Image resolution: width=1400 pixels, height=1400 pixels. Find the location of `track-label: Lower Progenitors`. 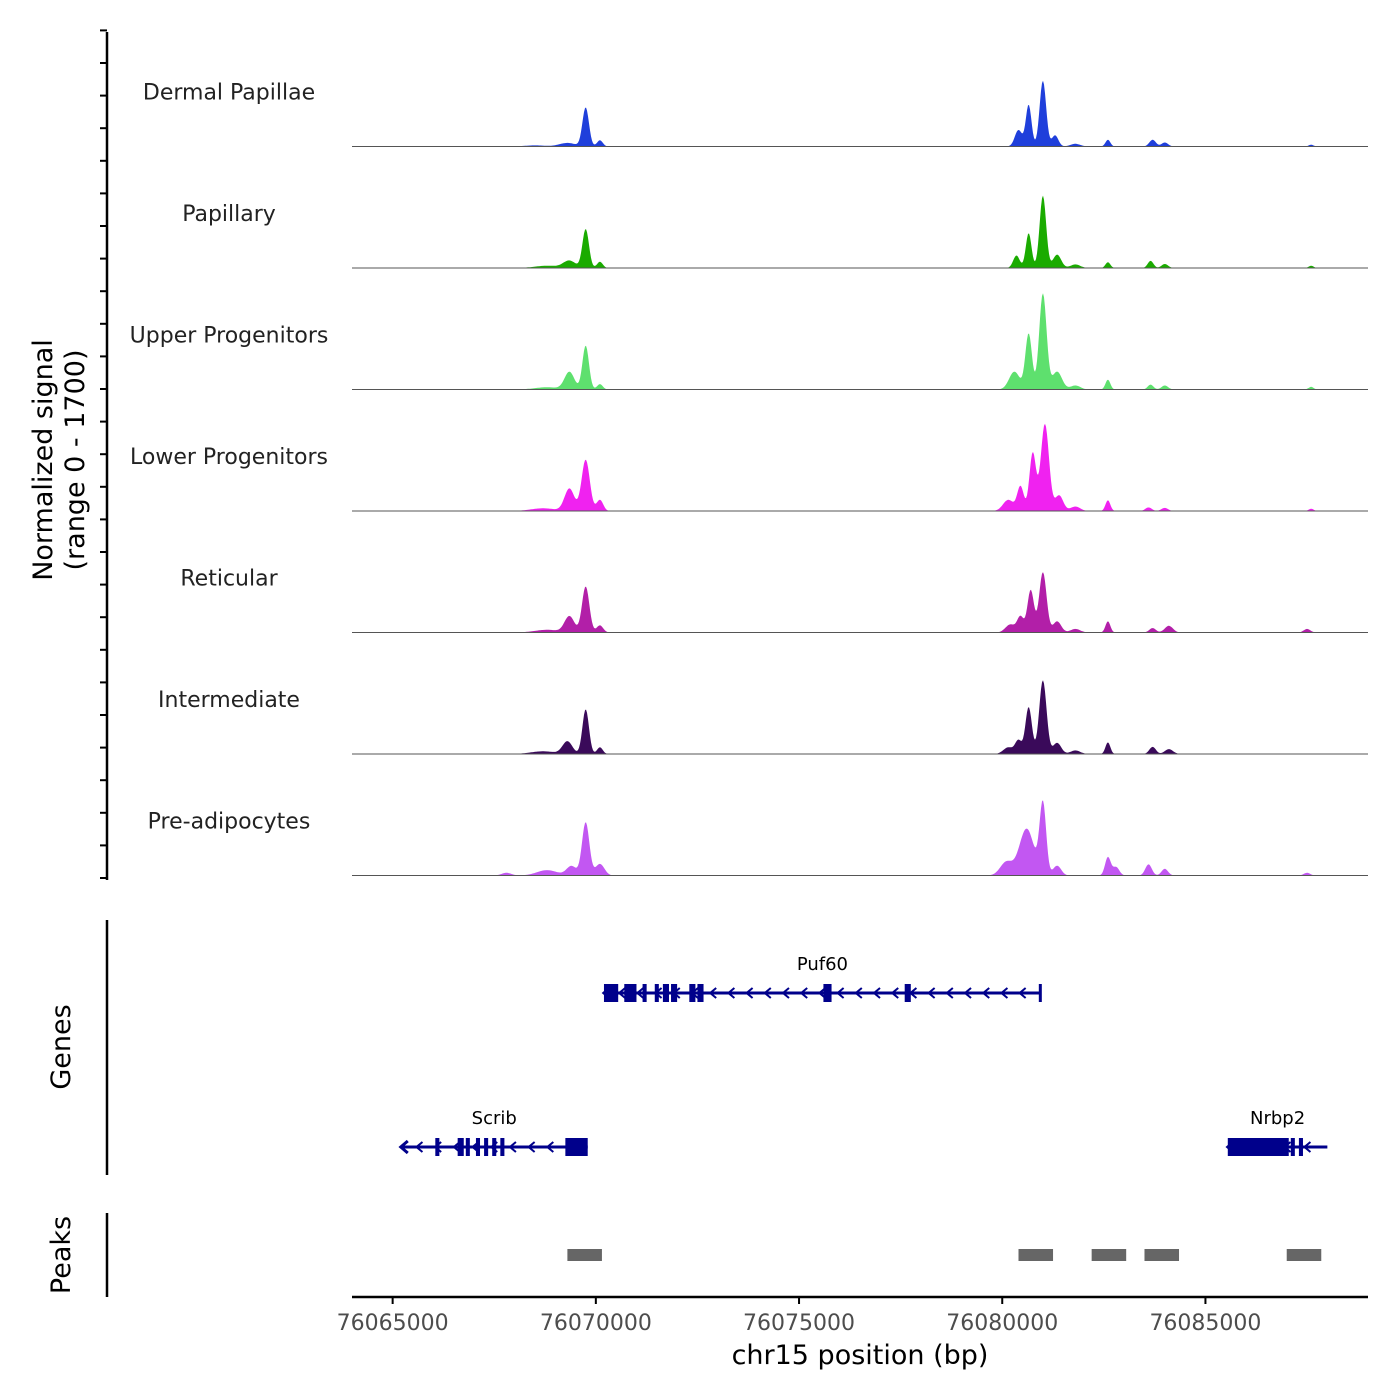

track-label: Lower Progenitors is located at coordinates (229, 457).